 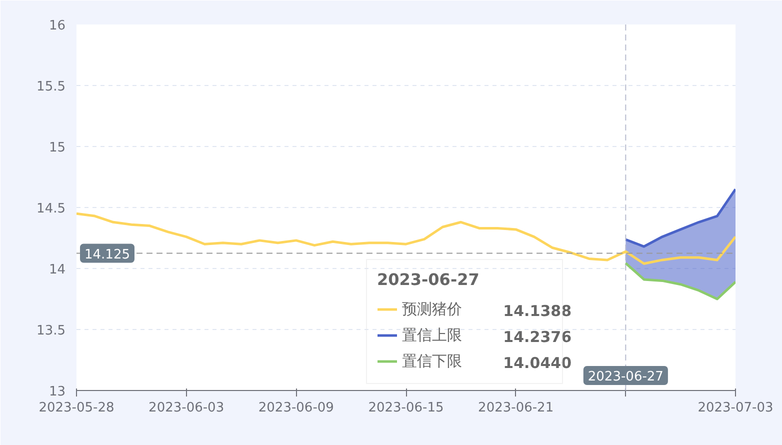 What do you see at coordinates (432, 309) in the screenshot?
I see `legend-label: 预测猪价` at bounding box center [432, 309].